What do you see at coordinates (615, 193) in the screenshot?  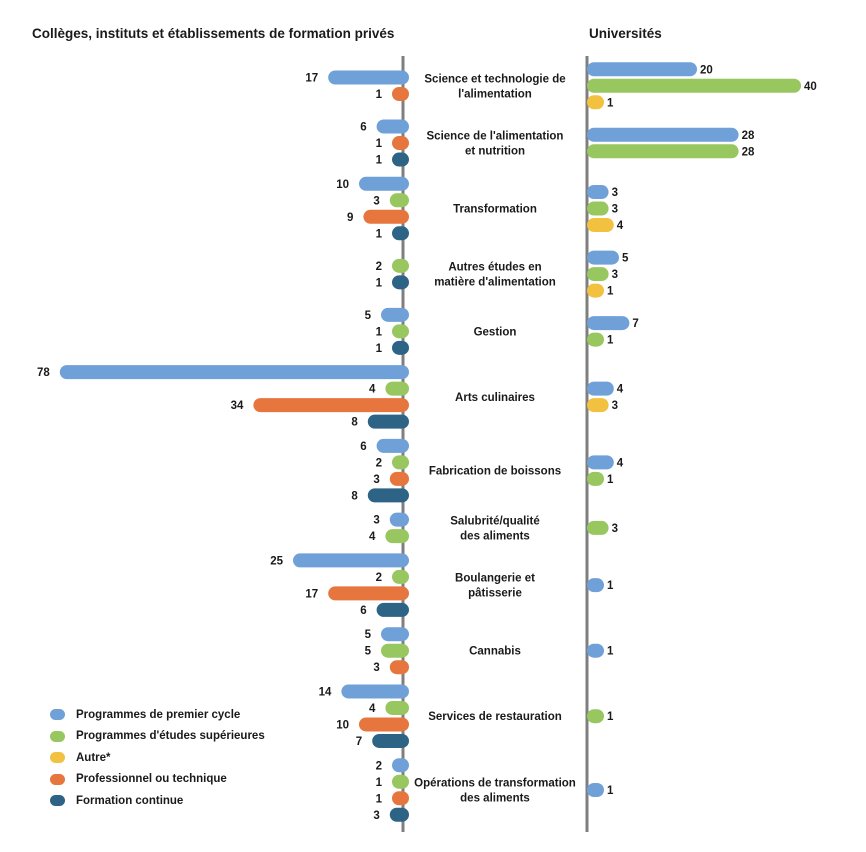 I see `universites-value-label-premier-cycle: 3` at bounding box center [615, 193].